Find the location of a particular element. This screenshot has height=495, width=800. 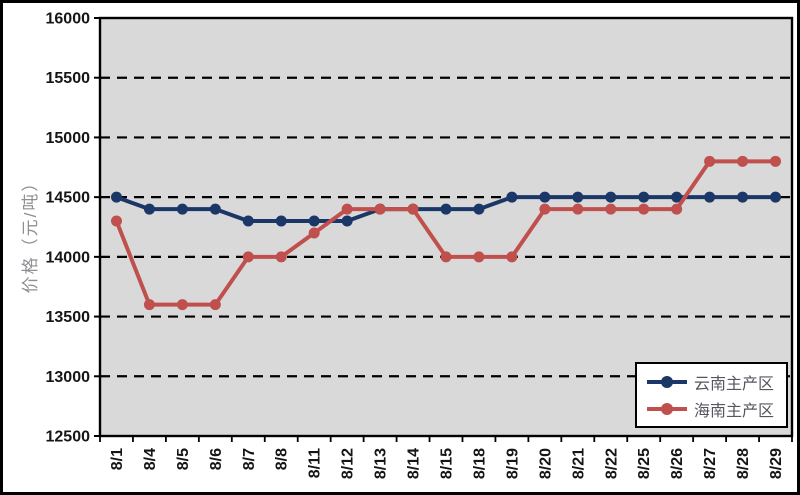

x-label-8/8: 8/8 is located at coordinates (282, 459).